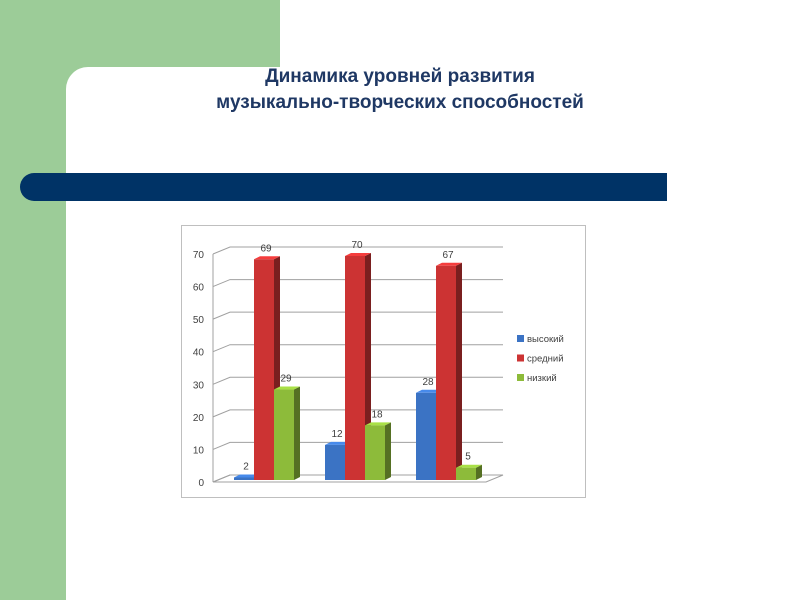 The width and height of the screenshot is (800, 600). I want to click on y-tick-label: 0, so click(201, 483).